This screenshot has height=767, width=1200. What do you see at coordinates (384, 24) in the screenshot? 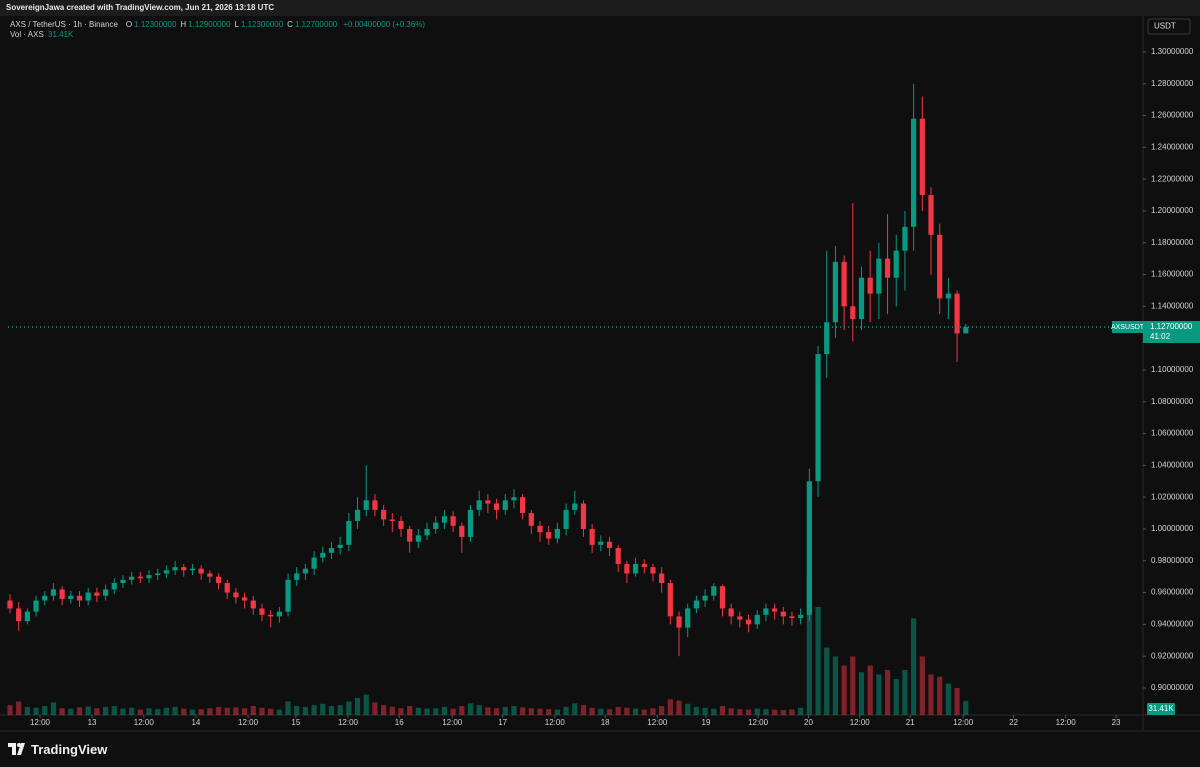
I see `change: +0.00400000 (+0.36%)` at bounding box center [384, 24].